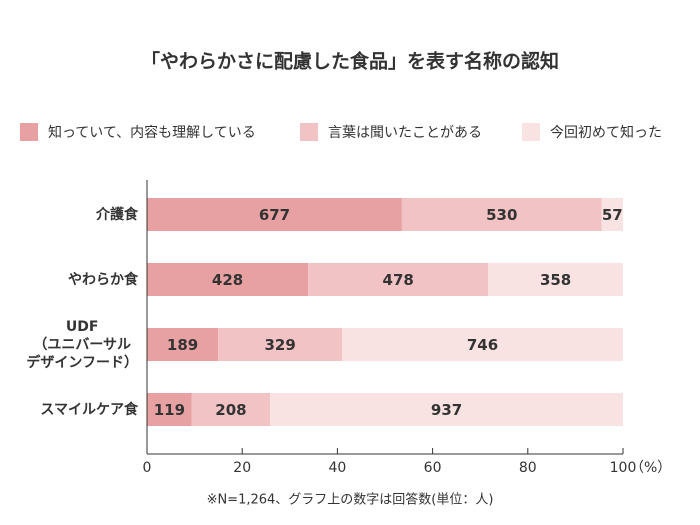  What do you see at coordinates (405, 133) in the screenshot?
I see `legend-label: 言葉は聞いたことがある` at bounding box center [405, 133].